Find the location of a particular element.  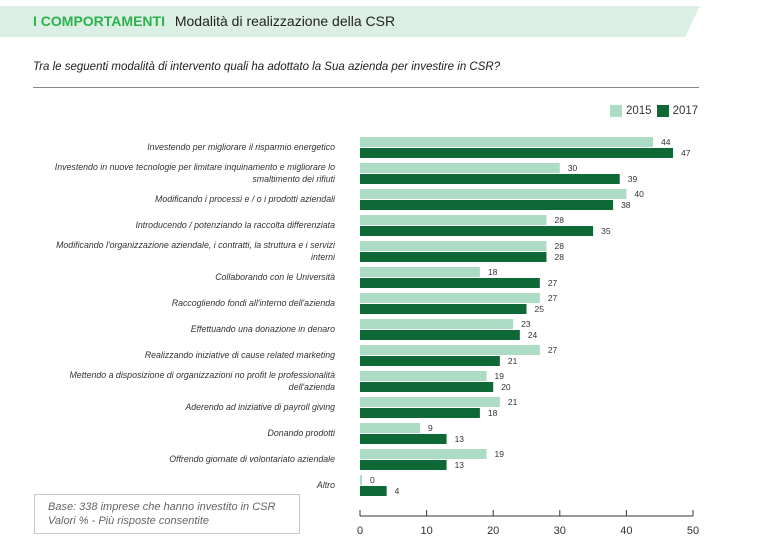

category-label: Altro is located at coordinates (170, 485).